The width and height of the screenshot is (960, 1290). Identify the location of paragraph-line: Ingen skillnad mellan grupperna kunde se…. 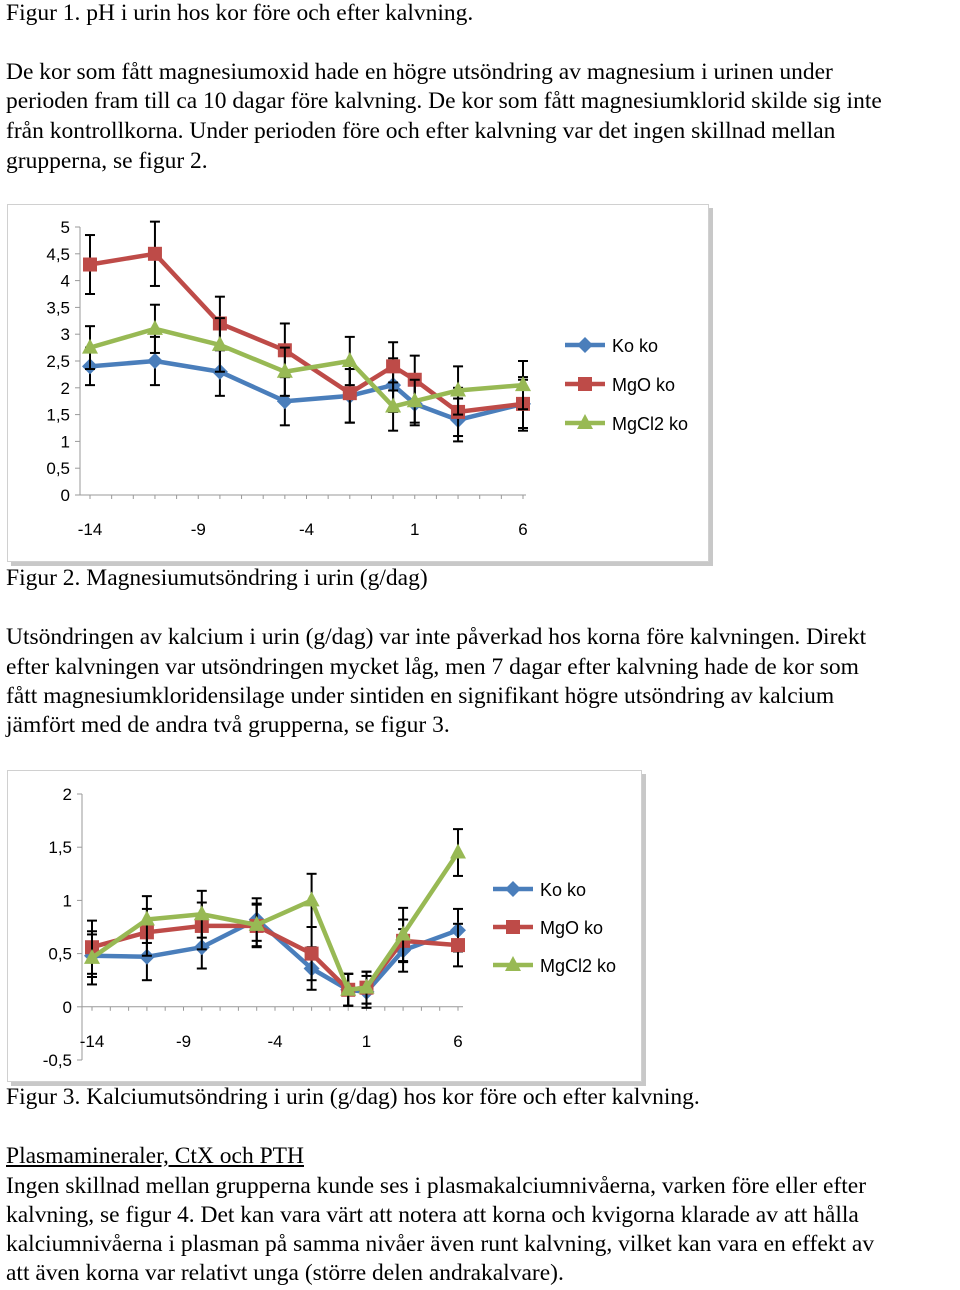
(436, 1186).